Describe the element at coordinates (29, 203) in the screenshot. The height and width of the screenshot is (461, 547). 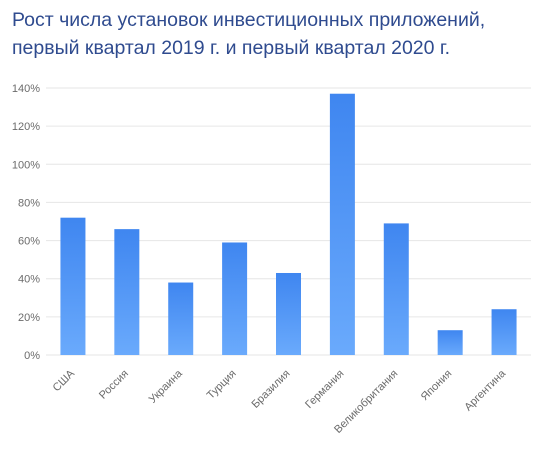
I see `y-tick-label: 80%` at that location.